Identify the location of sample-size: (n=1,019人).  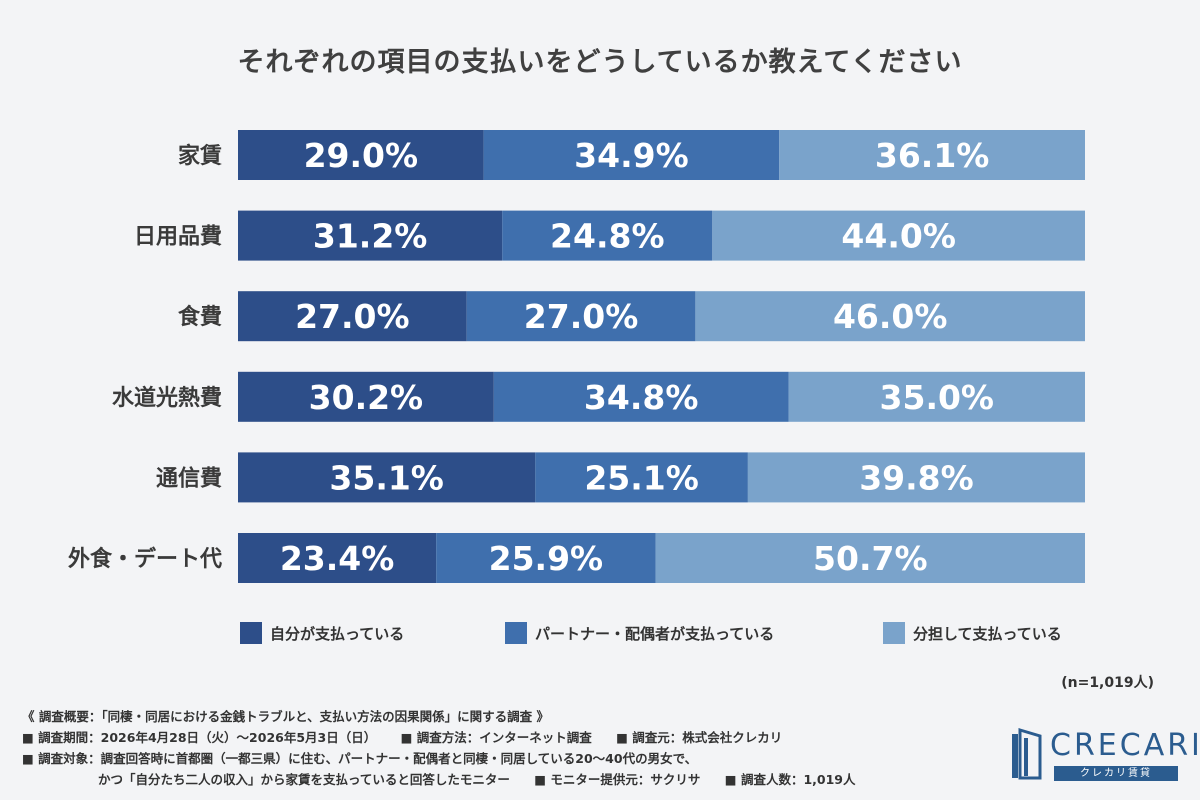
(1107, 683).